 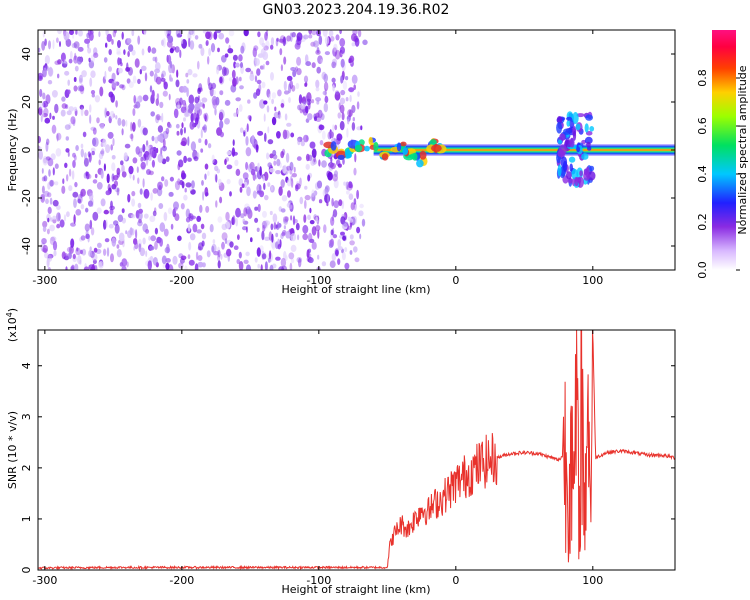 I want to click on snr-y-label: SNR (10 * v/v), so click(x=12, y=450).